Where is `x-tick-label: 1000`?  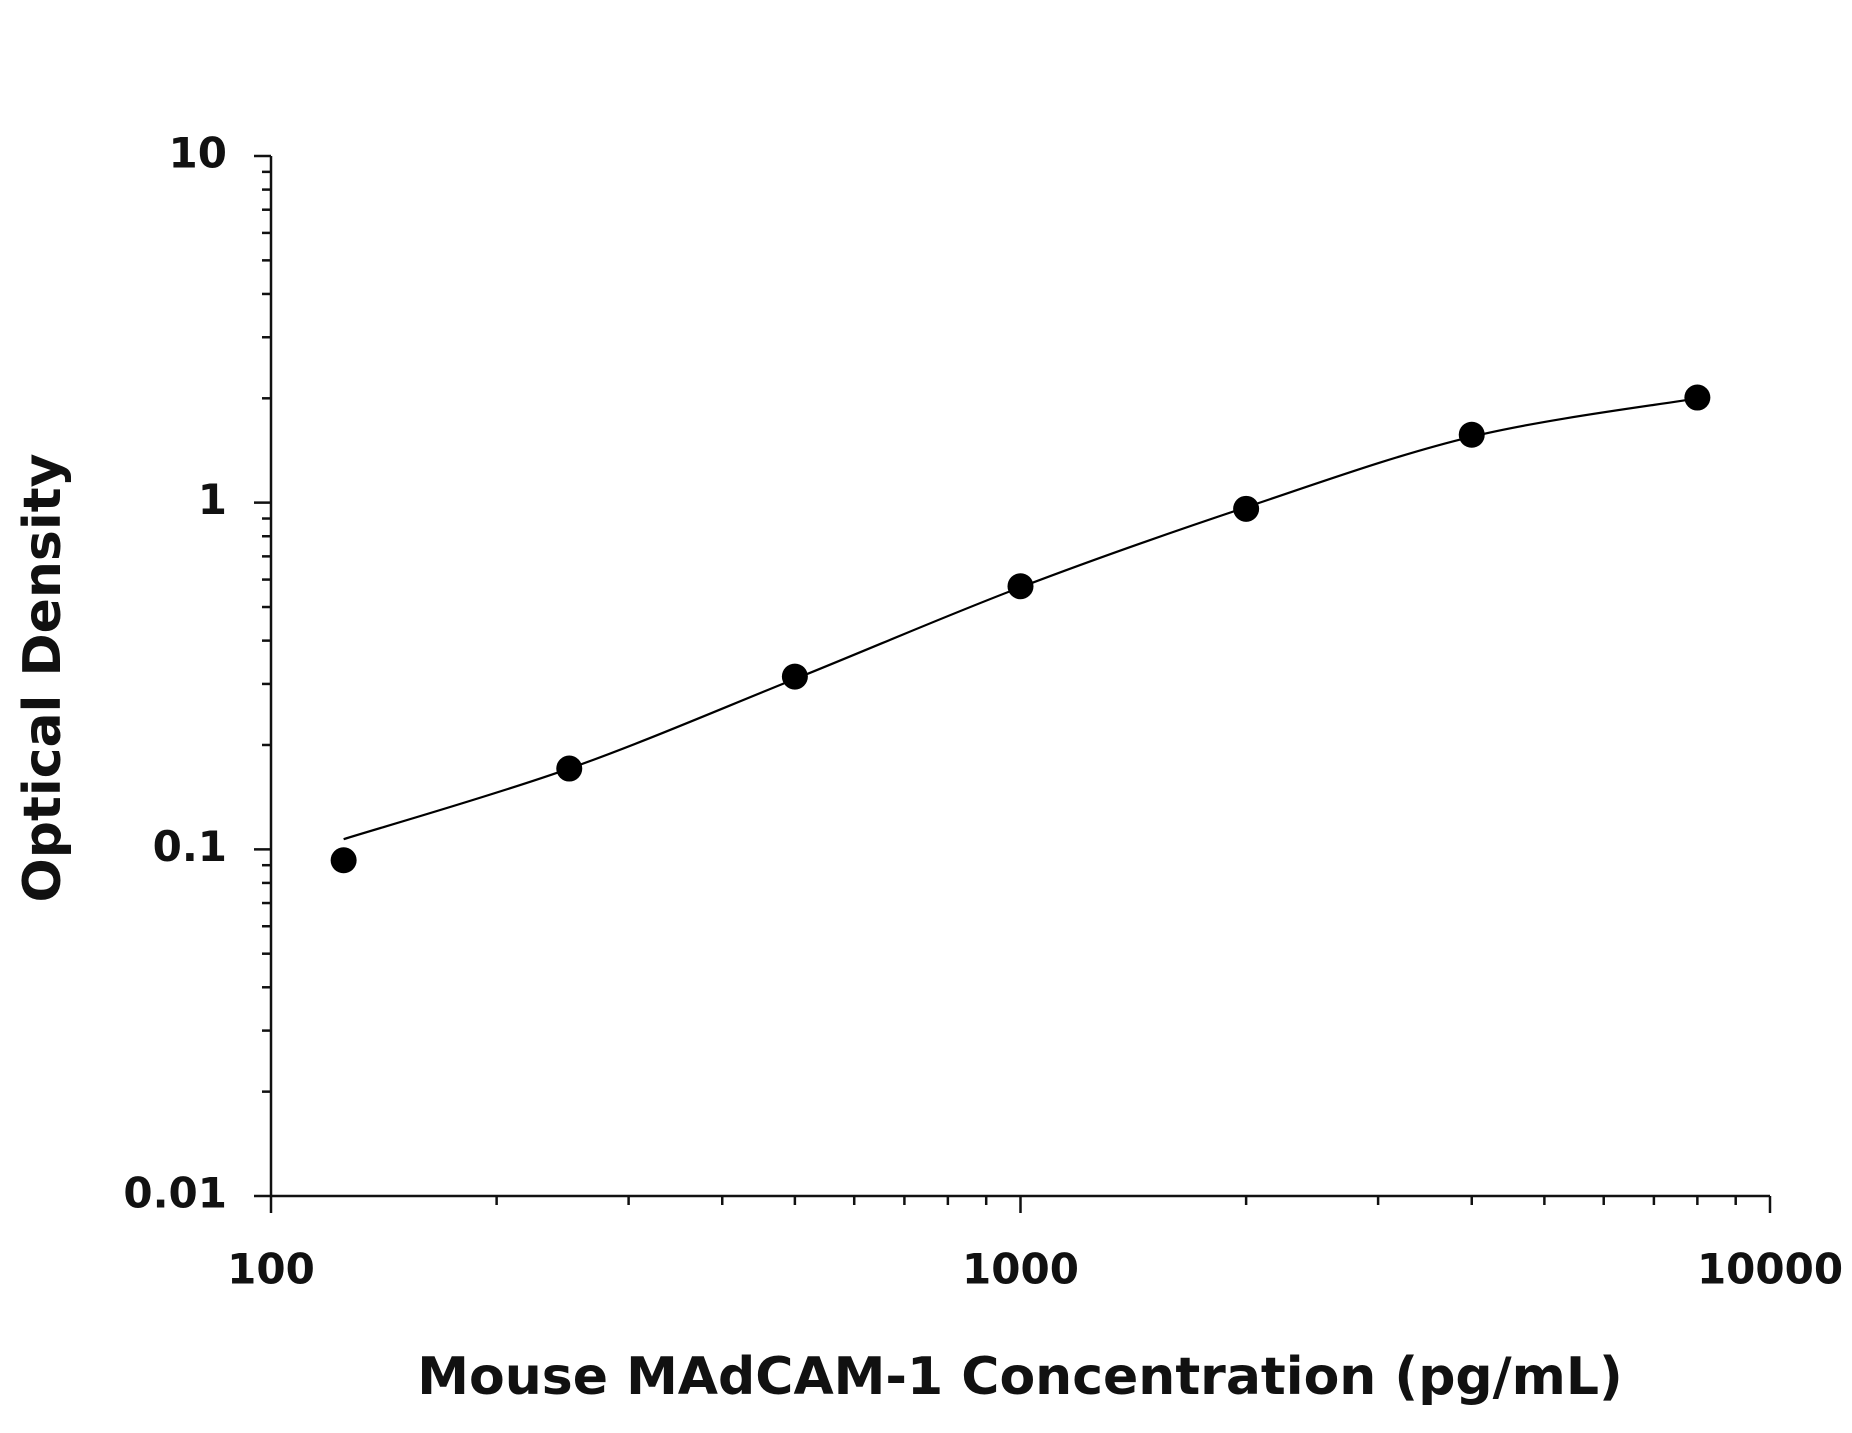
x-tick-label: 1000 is located at coordinates (1020, 1269).